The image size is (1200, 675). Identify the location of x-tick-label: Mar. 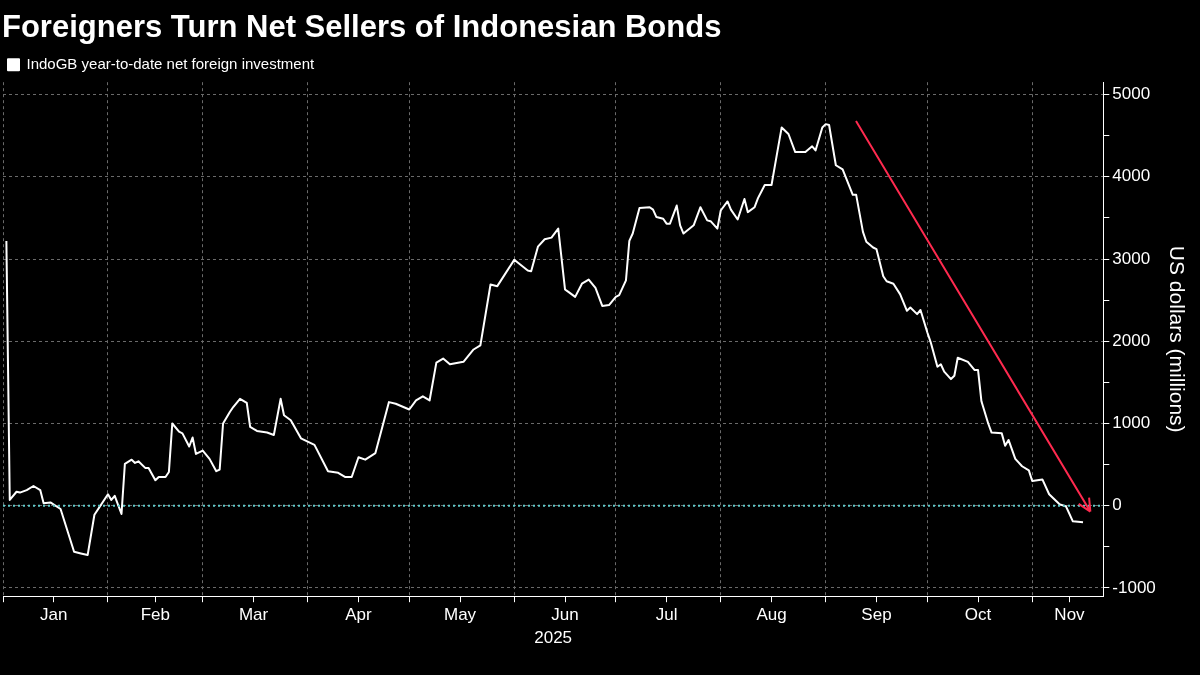
(253, 615).